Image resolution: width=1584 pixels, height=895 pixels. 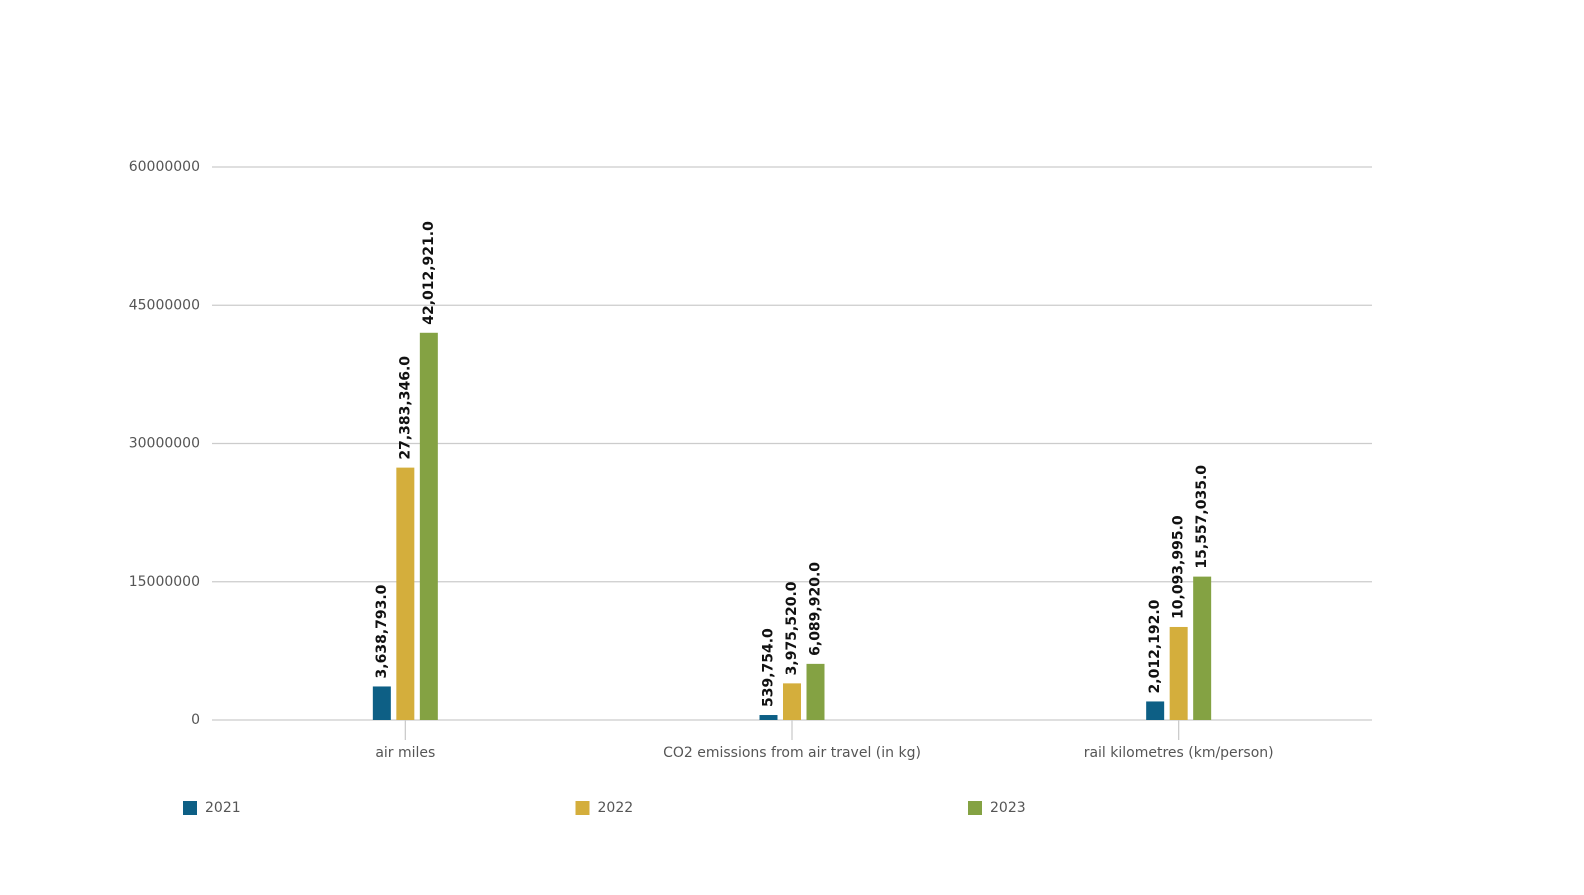 I want to click on value-label: 3,975,520.0, so click(x=792, y=628).